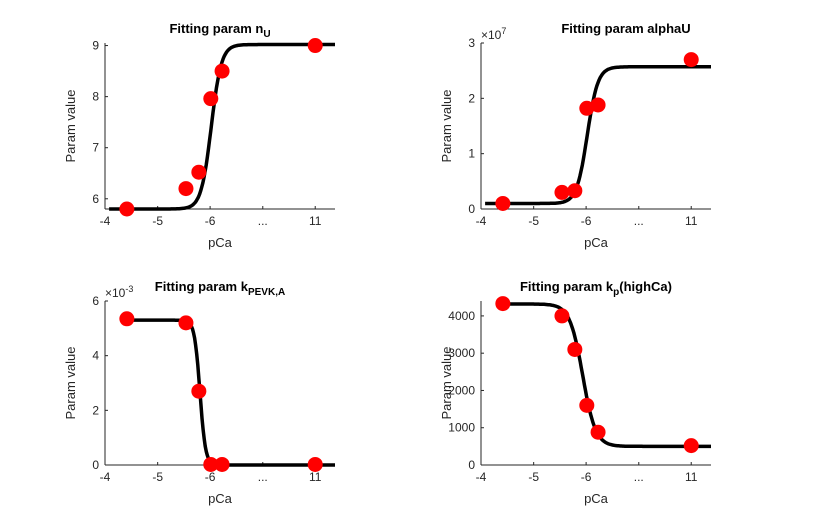  I want to click on y-exponent-label: ×10⁻³, so click(119, 292).